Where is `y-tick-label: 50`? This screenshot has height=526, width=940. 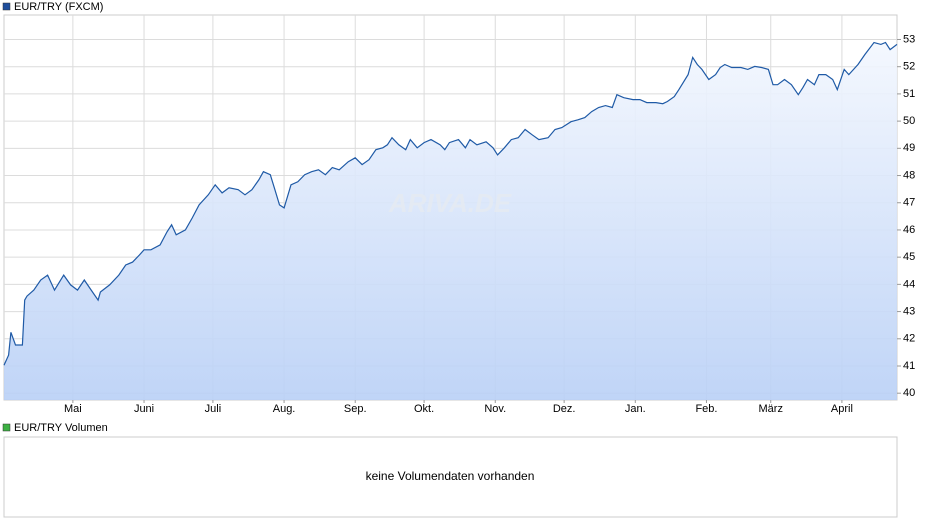
y-tick-label: 50 is located at coordinates (909, 121).